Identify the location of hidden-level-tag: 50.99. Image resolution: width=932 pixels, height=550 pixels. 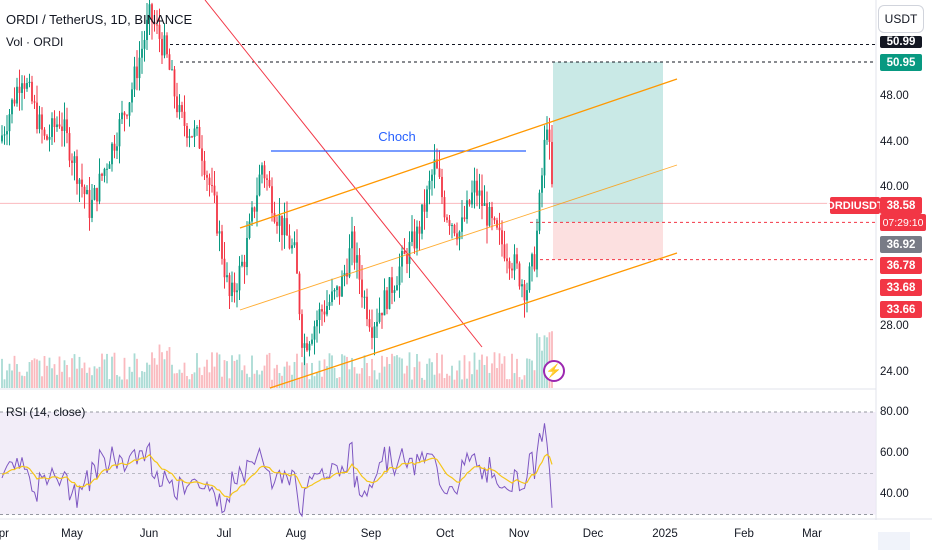
(901, 42).